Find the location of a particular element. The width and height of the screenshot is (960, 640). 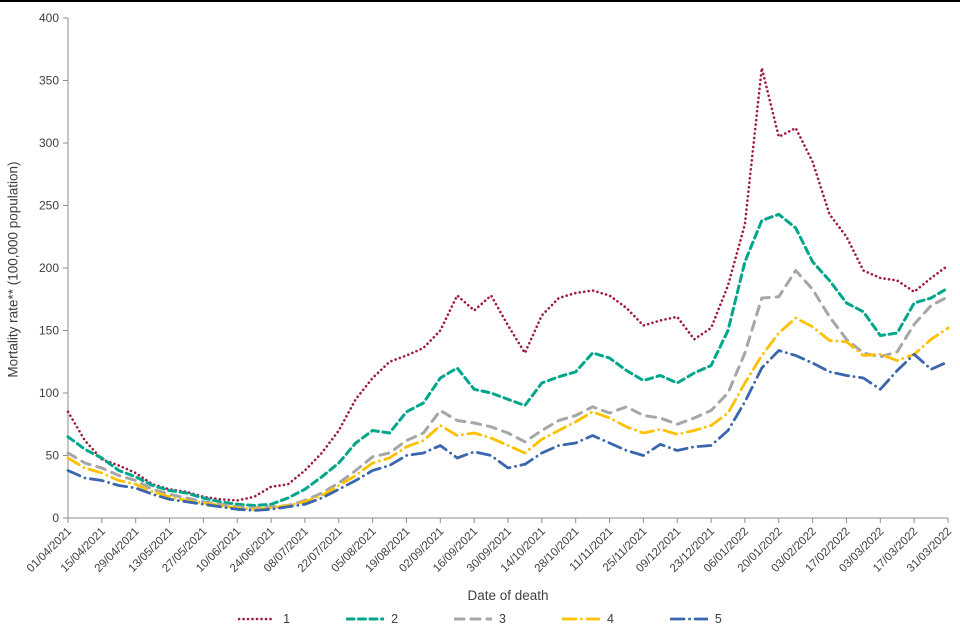

legend-label-2: 2 is located at coordinates (395, 618).